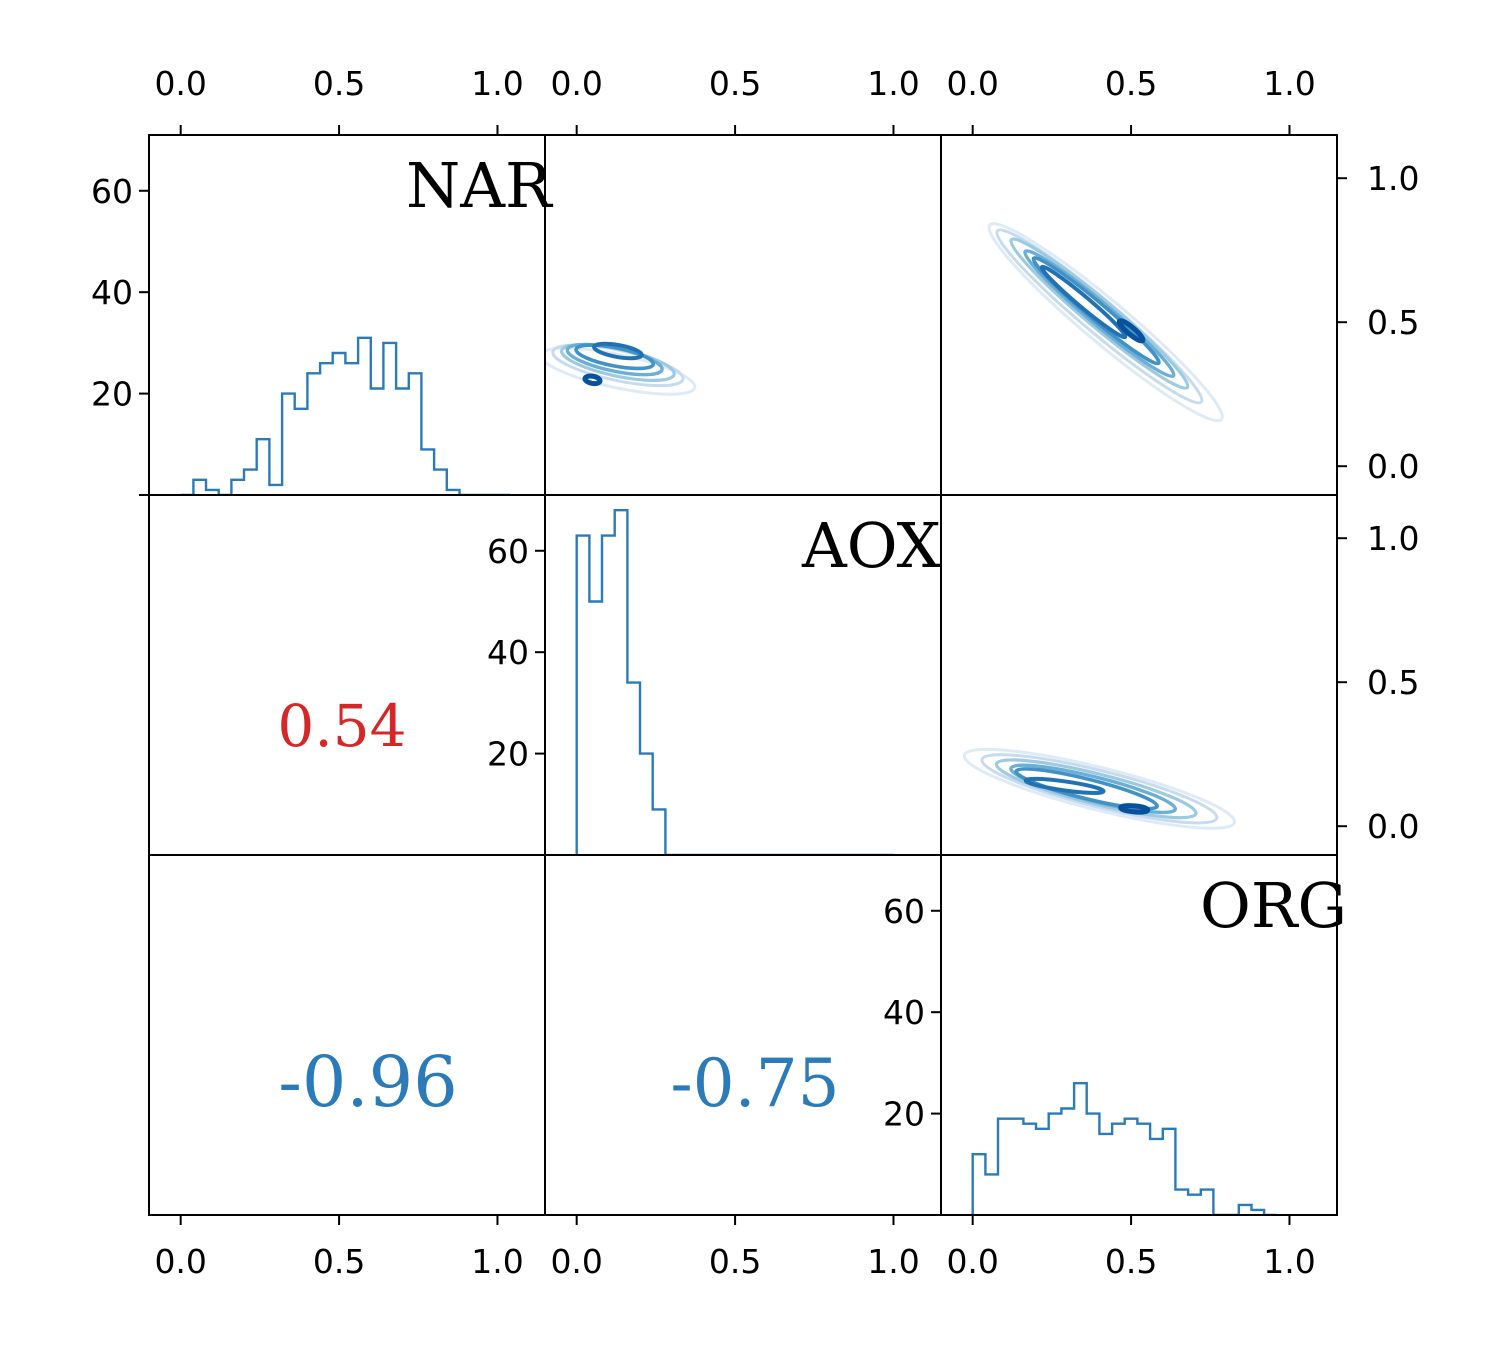  I want to click on histogram-step-org, so click(1124, 1148).